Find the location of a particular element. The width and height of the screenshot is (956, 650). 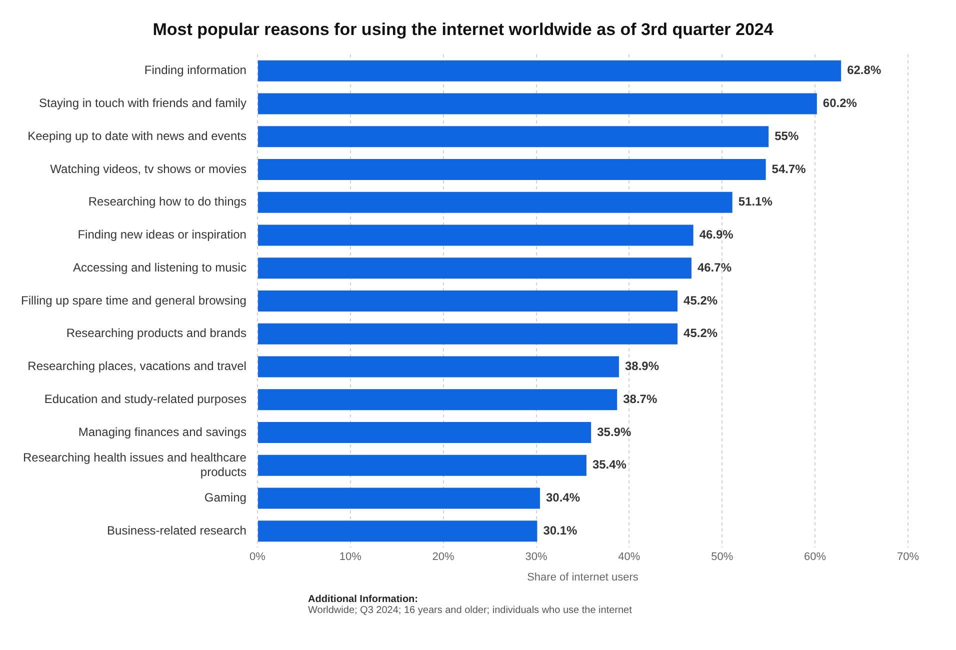

y-tick-label: Gaming is located at coordinates (225, 497).